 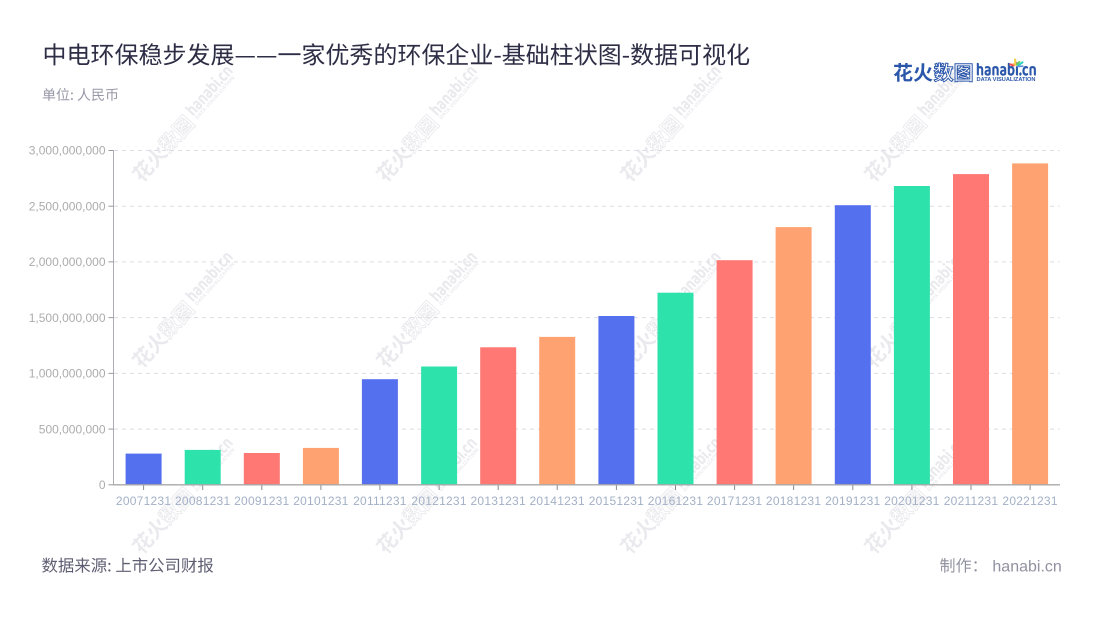 I want to click on svg-text: 20151231, so click(x=616, y=501).